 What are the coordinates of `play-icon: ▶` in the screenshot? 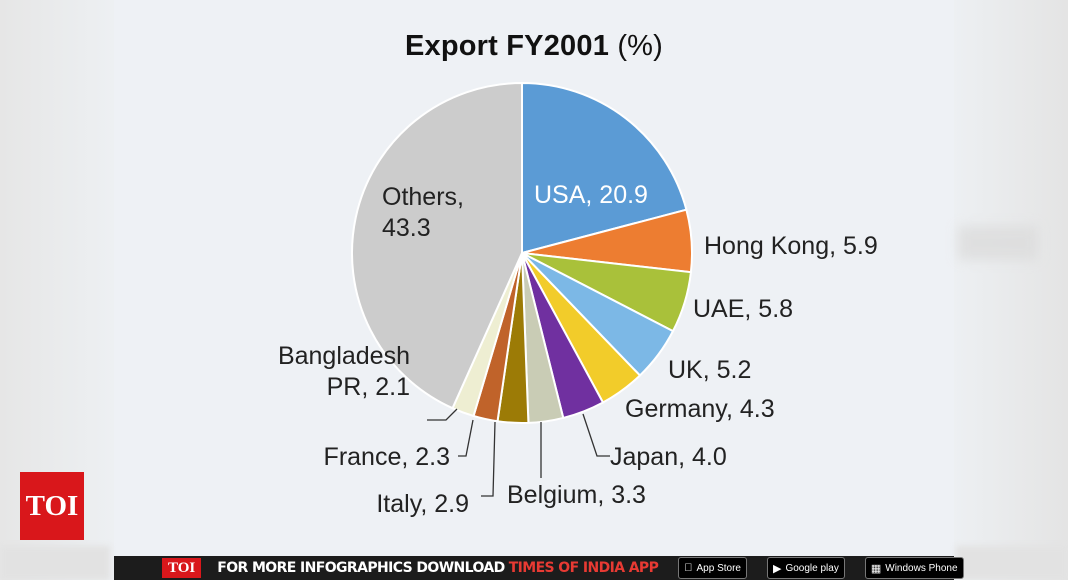 It's located at (772, 568).